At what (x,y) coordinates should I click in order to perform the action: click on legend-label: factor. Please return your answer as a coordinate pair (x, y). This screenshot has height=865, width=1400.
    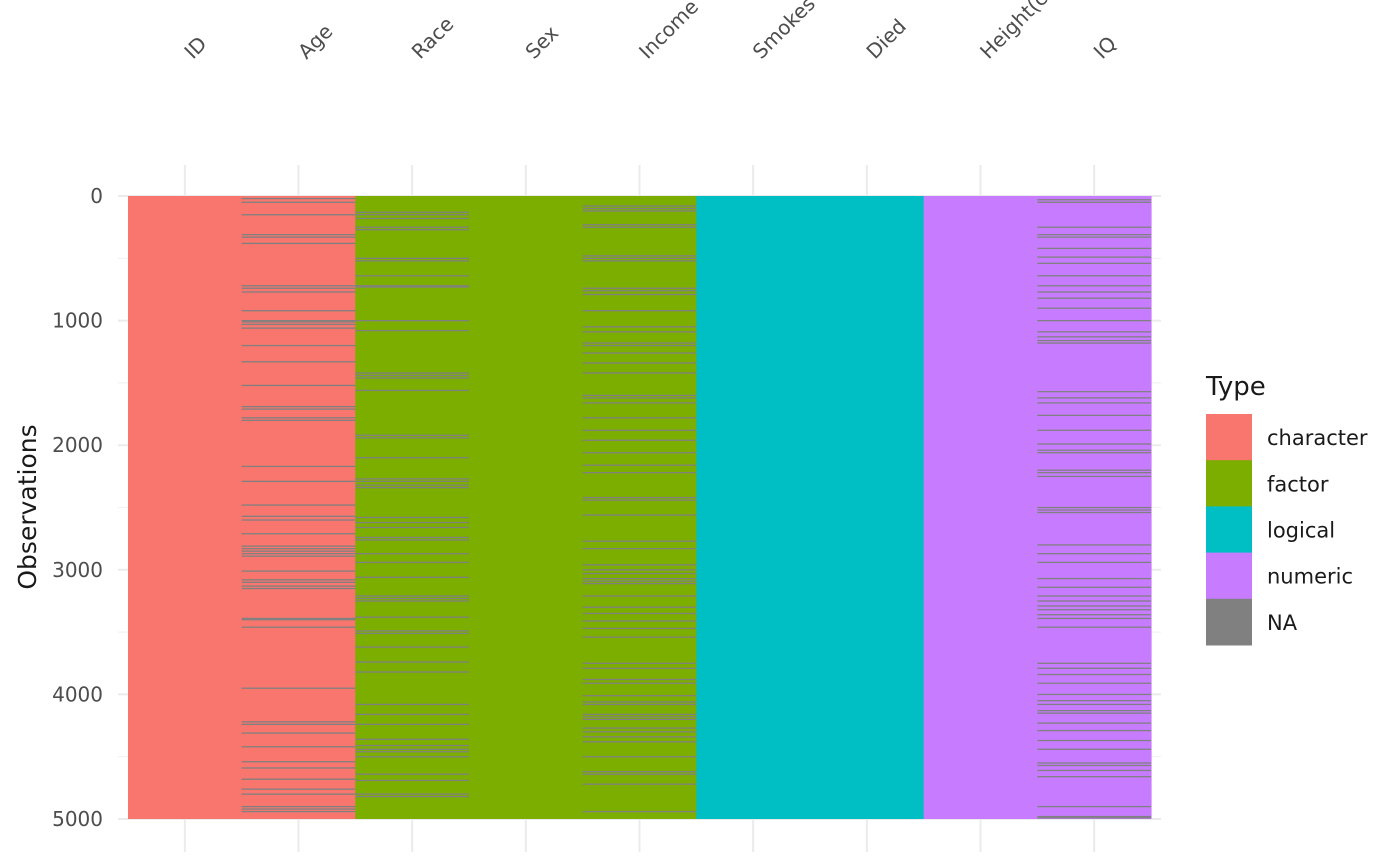
    Looking at the image, I should click on (1298, 484).